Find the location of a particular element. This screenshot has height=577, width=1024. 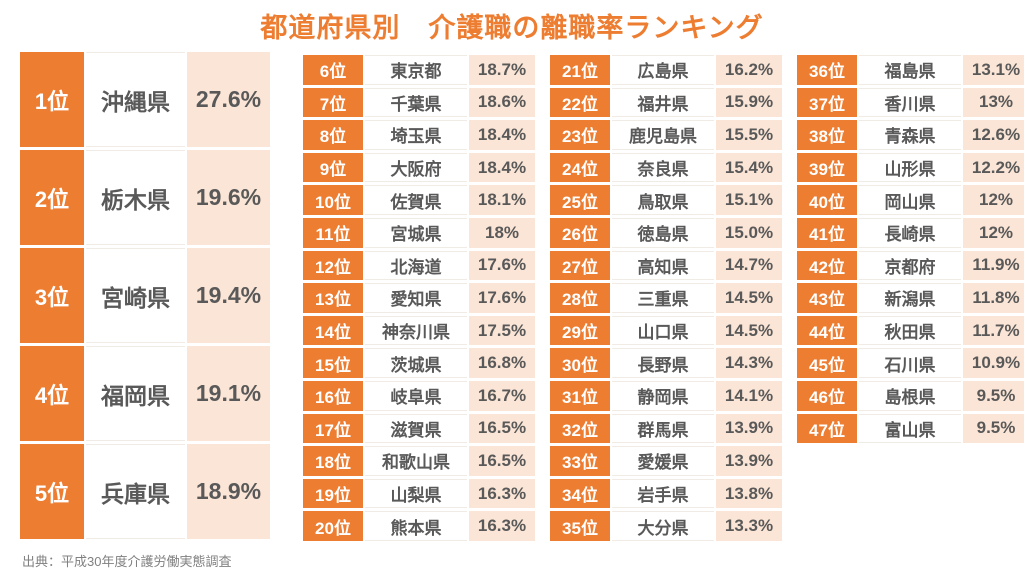

rate-cell: 18% is located at coordinates (502, 232).